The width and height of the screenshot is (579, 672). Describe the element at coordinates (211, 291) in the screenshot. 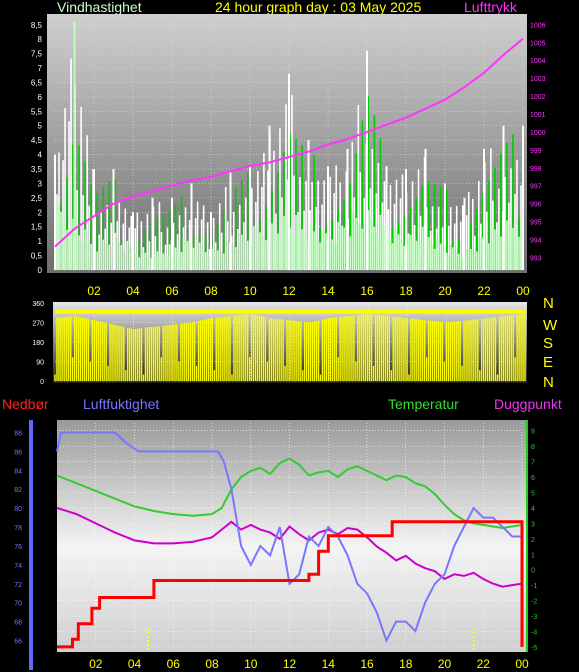

I see `x-tick-label-top: 08` at that location.